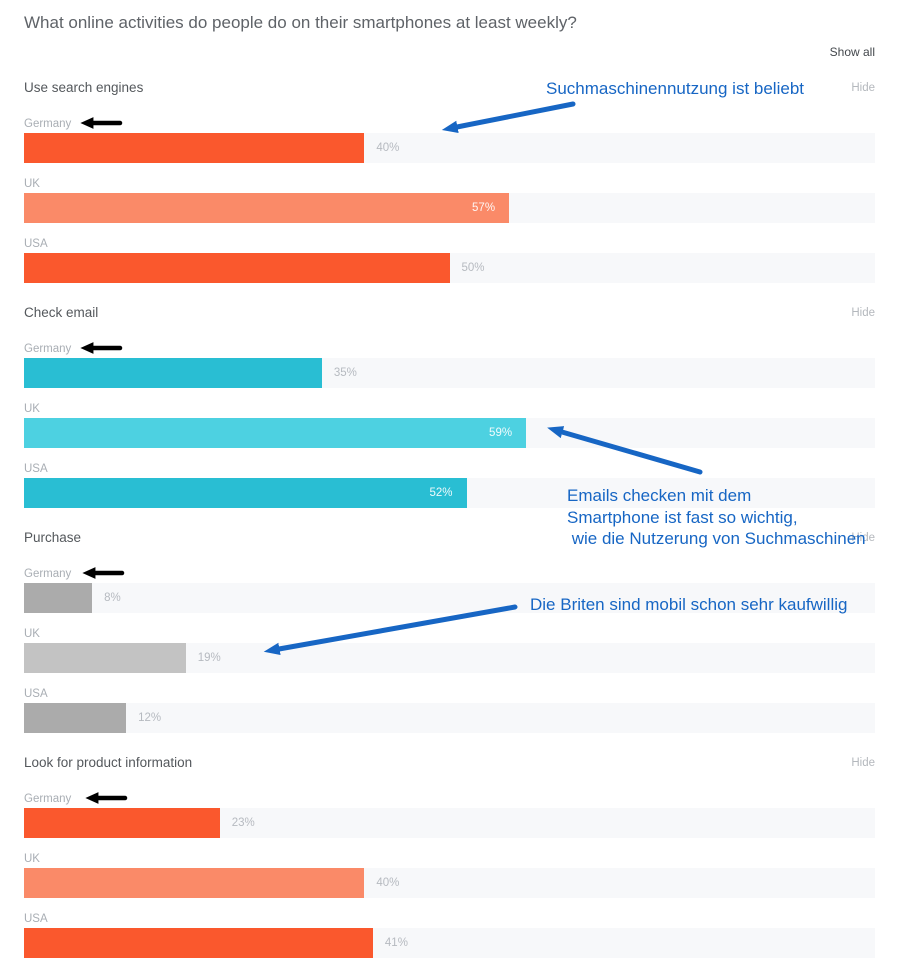 The width and height of the screenshot is (898, 974). I want to click on bar-track: 23%, so click(449, 823).